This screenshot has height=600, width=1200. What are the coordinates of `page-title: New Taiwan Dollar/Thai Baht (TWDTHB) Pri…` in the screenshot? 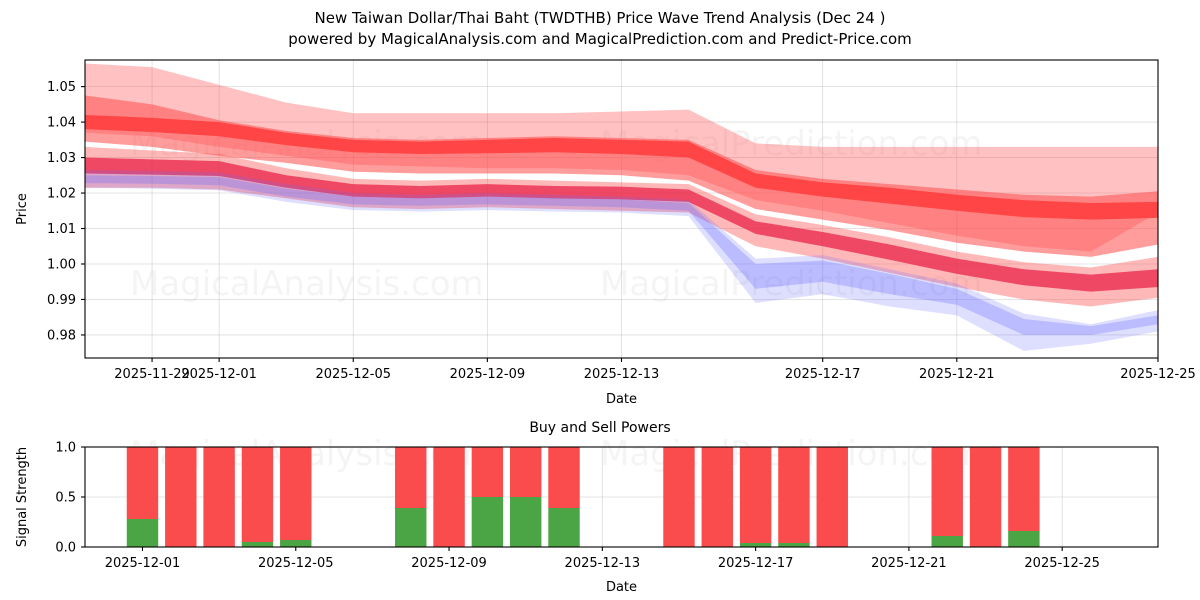 It's located at (600, 18).